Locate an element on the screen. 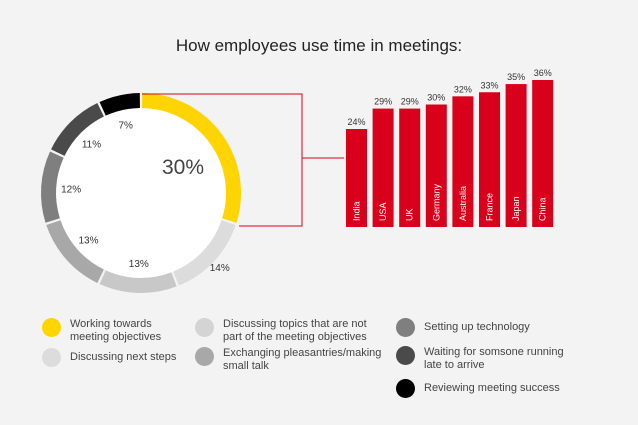 This screenshot has width=638, height=425. bar-value-label: 30% is located at coordinates (436, 98).